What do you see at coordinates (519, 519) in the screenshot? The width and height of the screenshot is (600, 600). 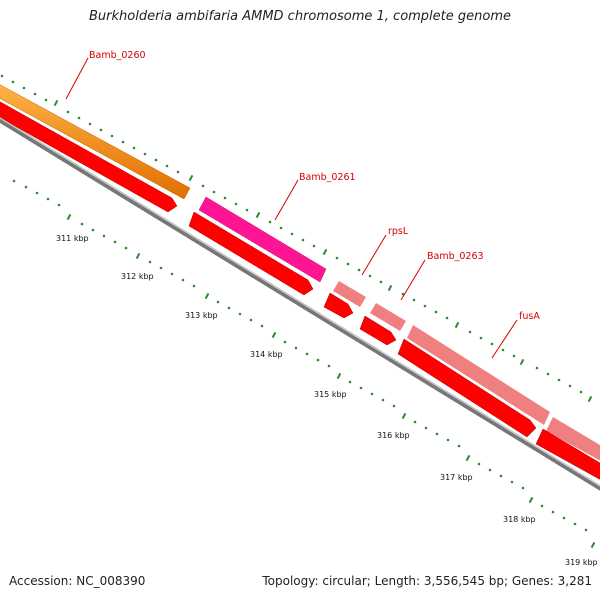 I see `tick-label: 318 kbp` at bounding box center [519, 519].